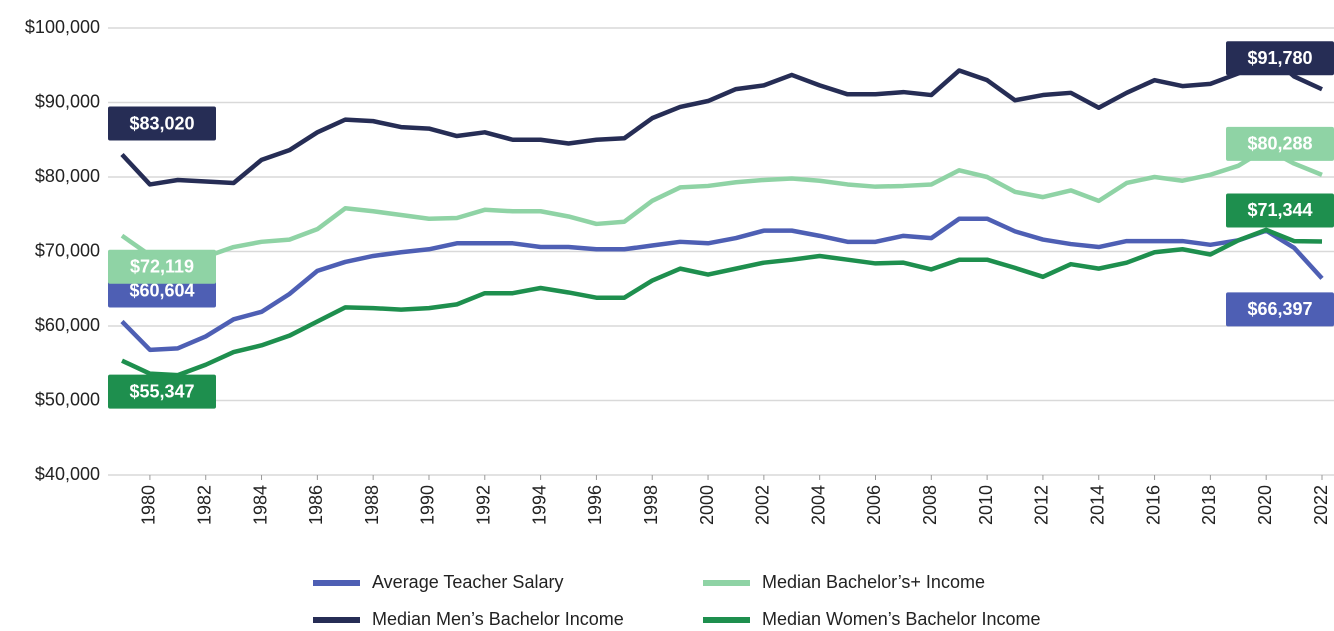 This screenshot has width=1334, height=631. I want to click on x-tick-label: 1996, so click(595, 505).